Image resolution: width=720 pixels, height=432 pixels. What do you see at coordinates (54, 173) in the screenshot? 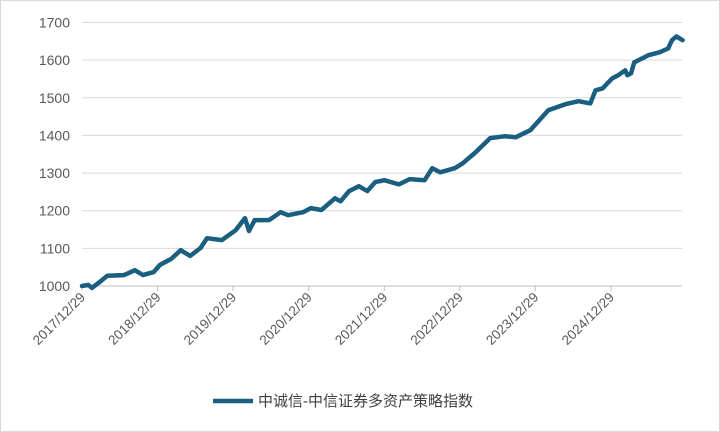
I see `y-tick-label: 1300` at bounding box center [54, 173].